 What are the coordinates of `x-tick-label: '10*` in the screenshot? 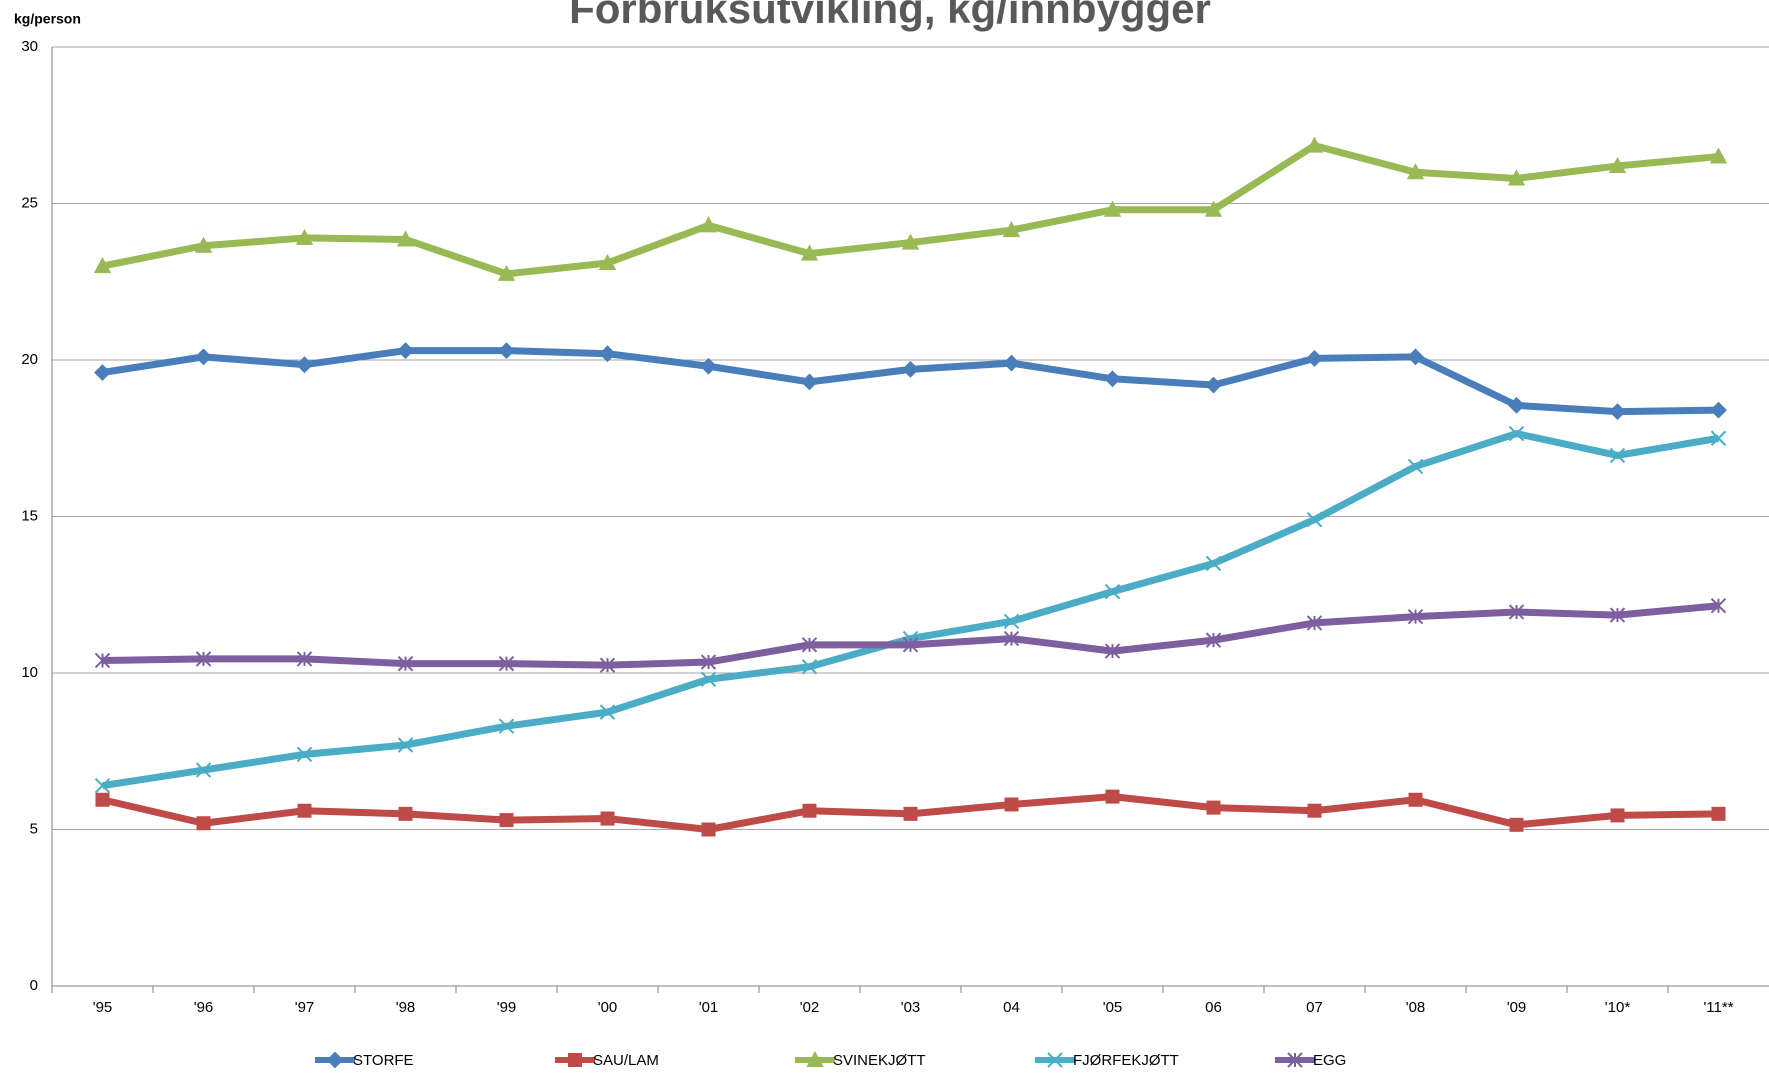 It's located at (1618, 1007).